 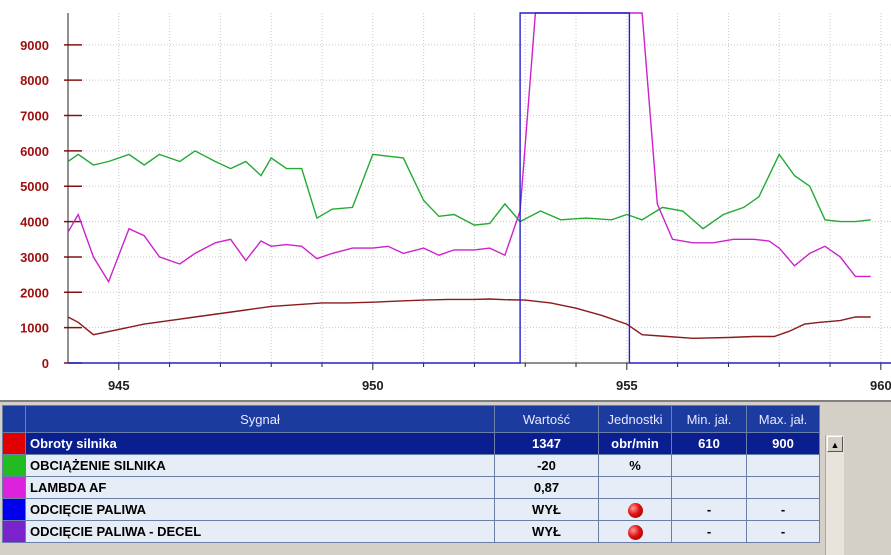 What do you see at coordinates (709, 419) in the screenshot?
I see `header-min-idle: Min. jał.` at bounding box center [709, 419].